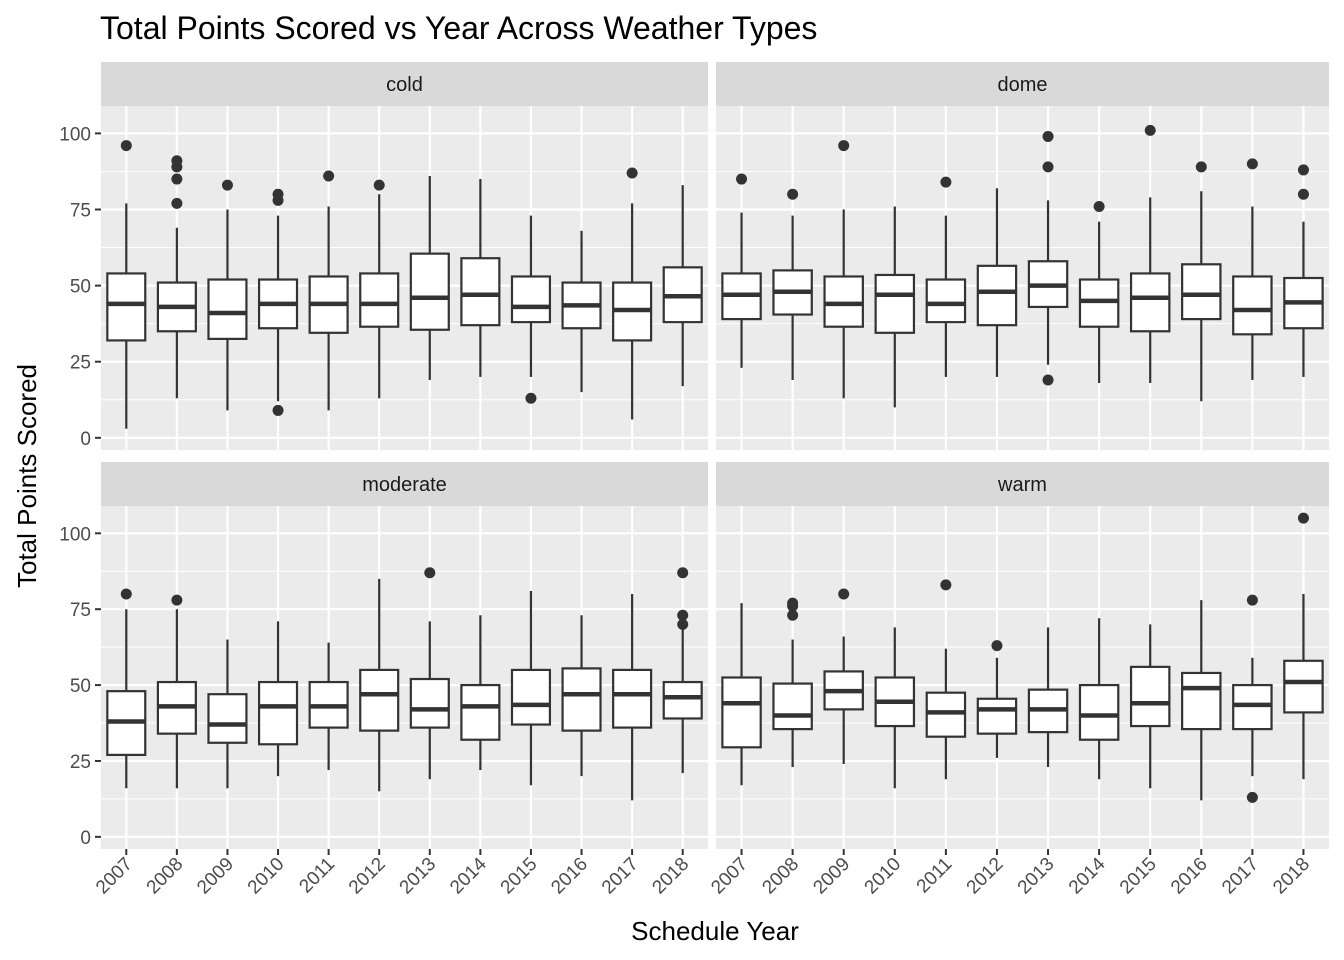 This screenshot has height=960, width=1344. I want to click on x-tick-label: 2011, so click(935, 876).